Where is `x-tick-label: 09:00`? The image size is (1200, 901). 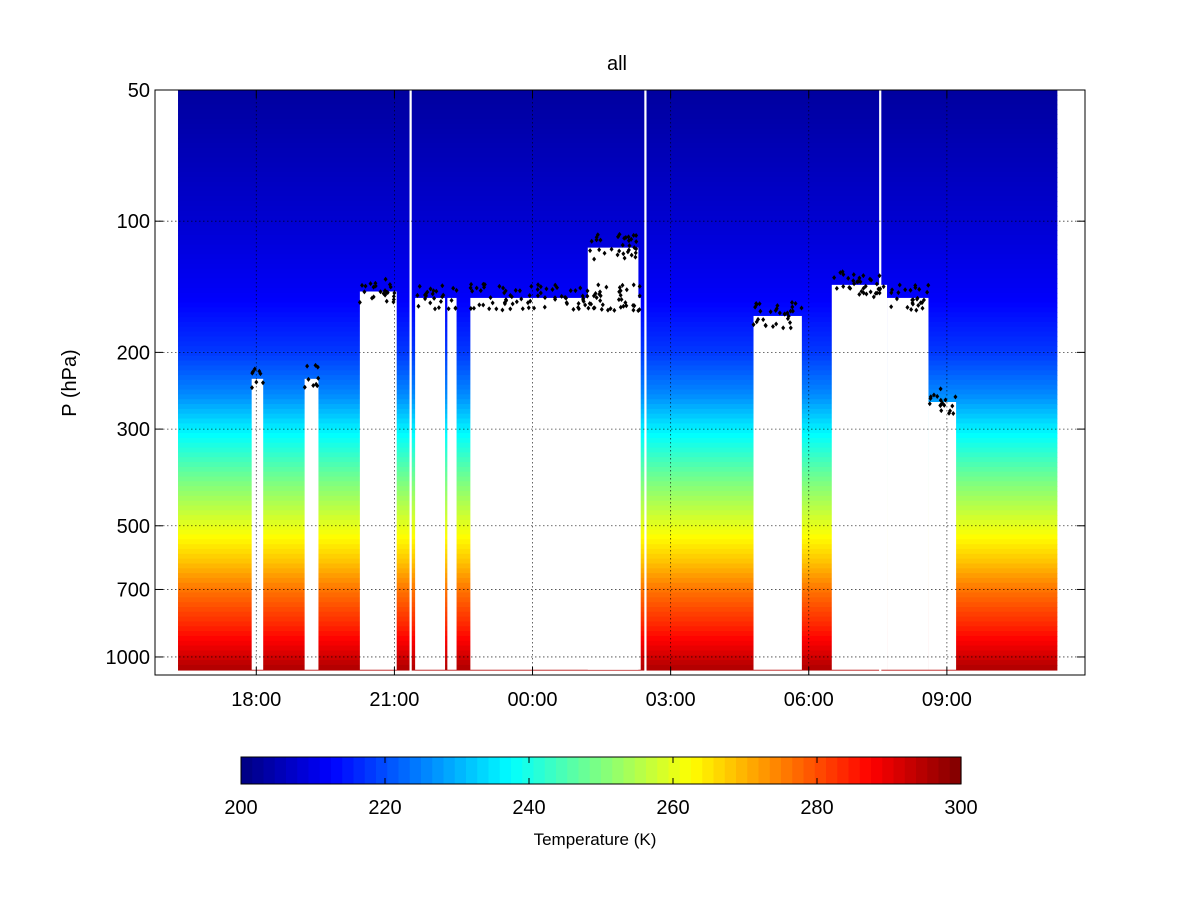
x-tick-label: 09:00 is located at coordinates (947, 700).